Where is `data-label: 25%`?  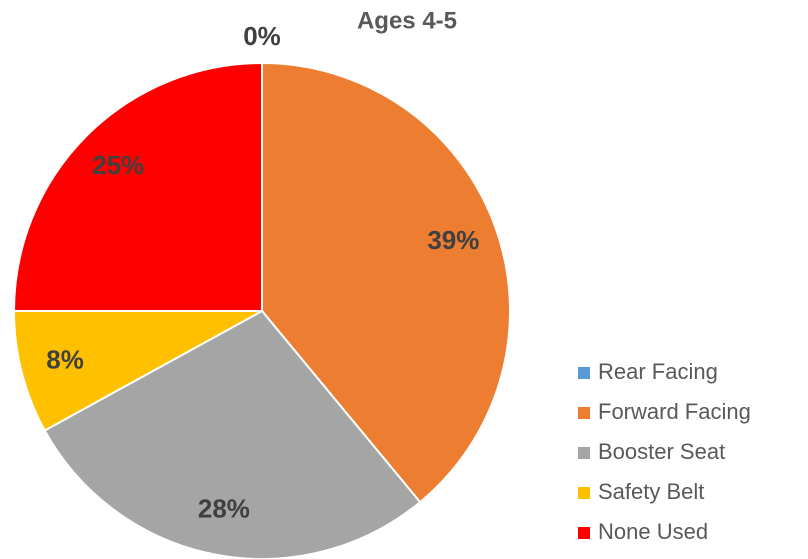 data-label: 25% is located at coordinates (118, 165).